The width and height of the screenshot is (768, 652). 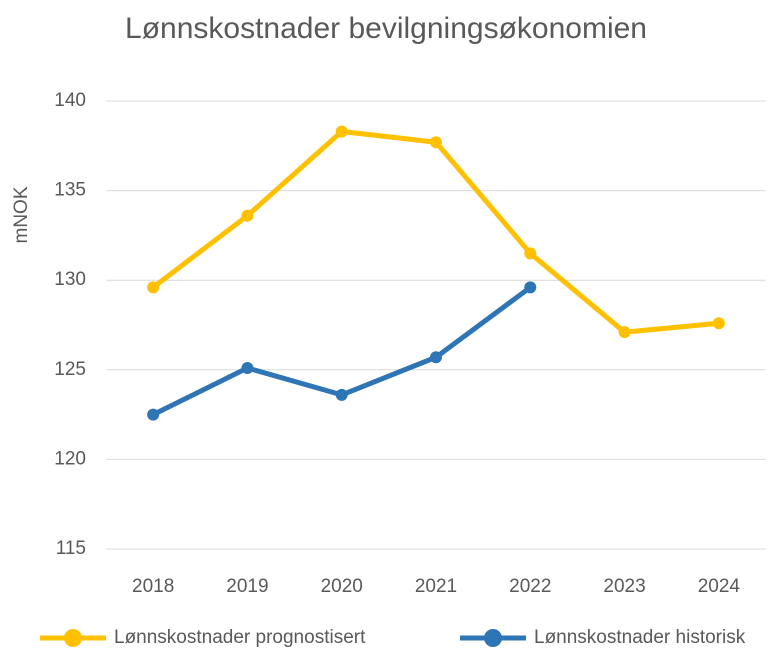 What do you see at coordinates (530, 586) in the screenshot?
I see `x-tick-label: 2022` at bounding box center [530, 586].